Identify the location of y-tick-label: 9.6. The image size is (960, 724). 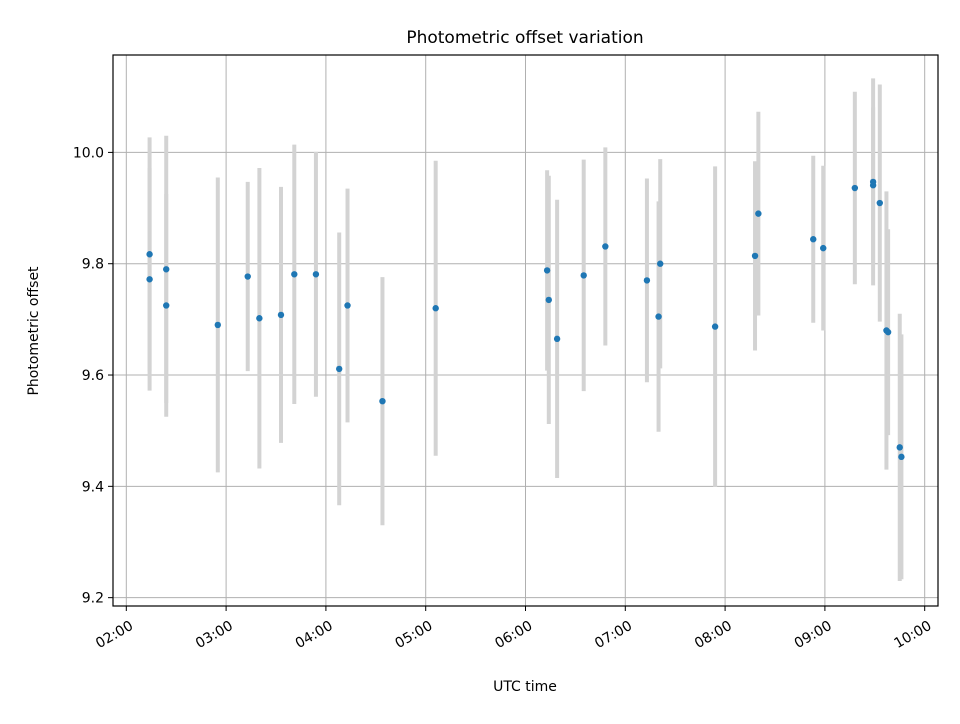
(93, 376).